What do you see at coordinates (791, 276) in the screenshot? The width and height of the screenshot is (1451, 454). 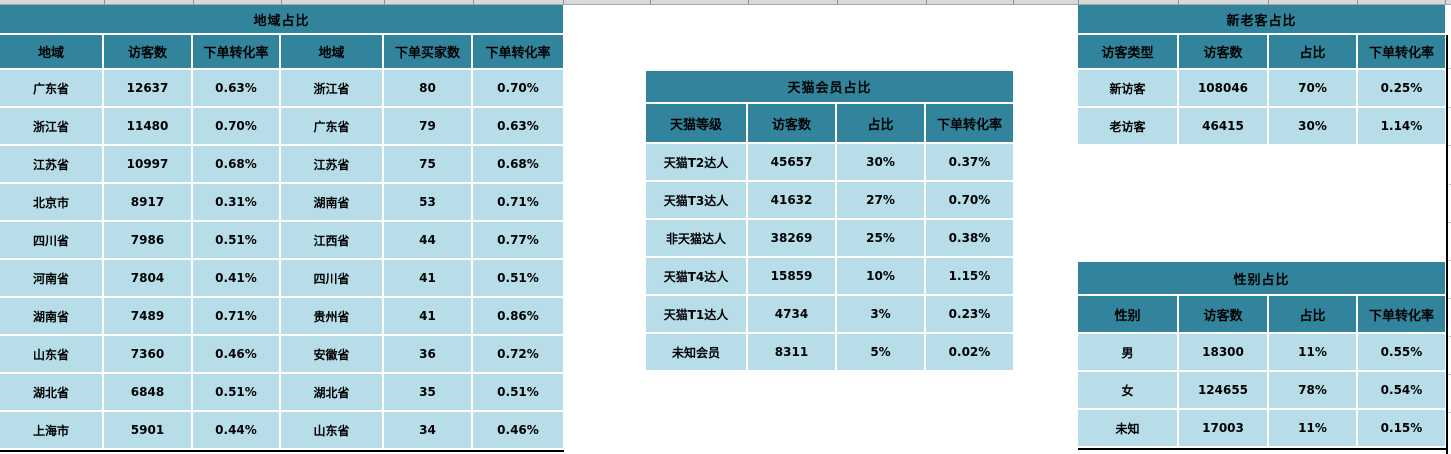 I see `data-cell: 15859` at bounding box center [791, 276].